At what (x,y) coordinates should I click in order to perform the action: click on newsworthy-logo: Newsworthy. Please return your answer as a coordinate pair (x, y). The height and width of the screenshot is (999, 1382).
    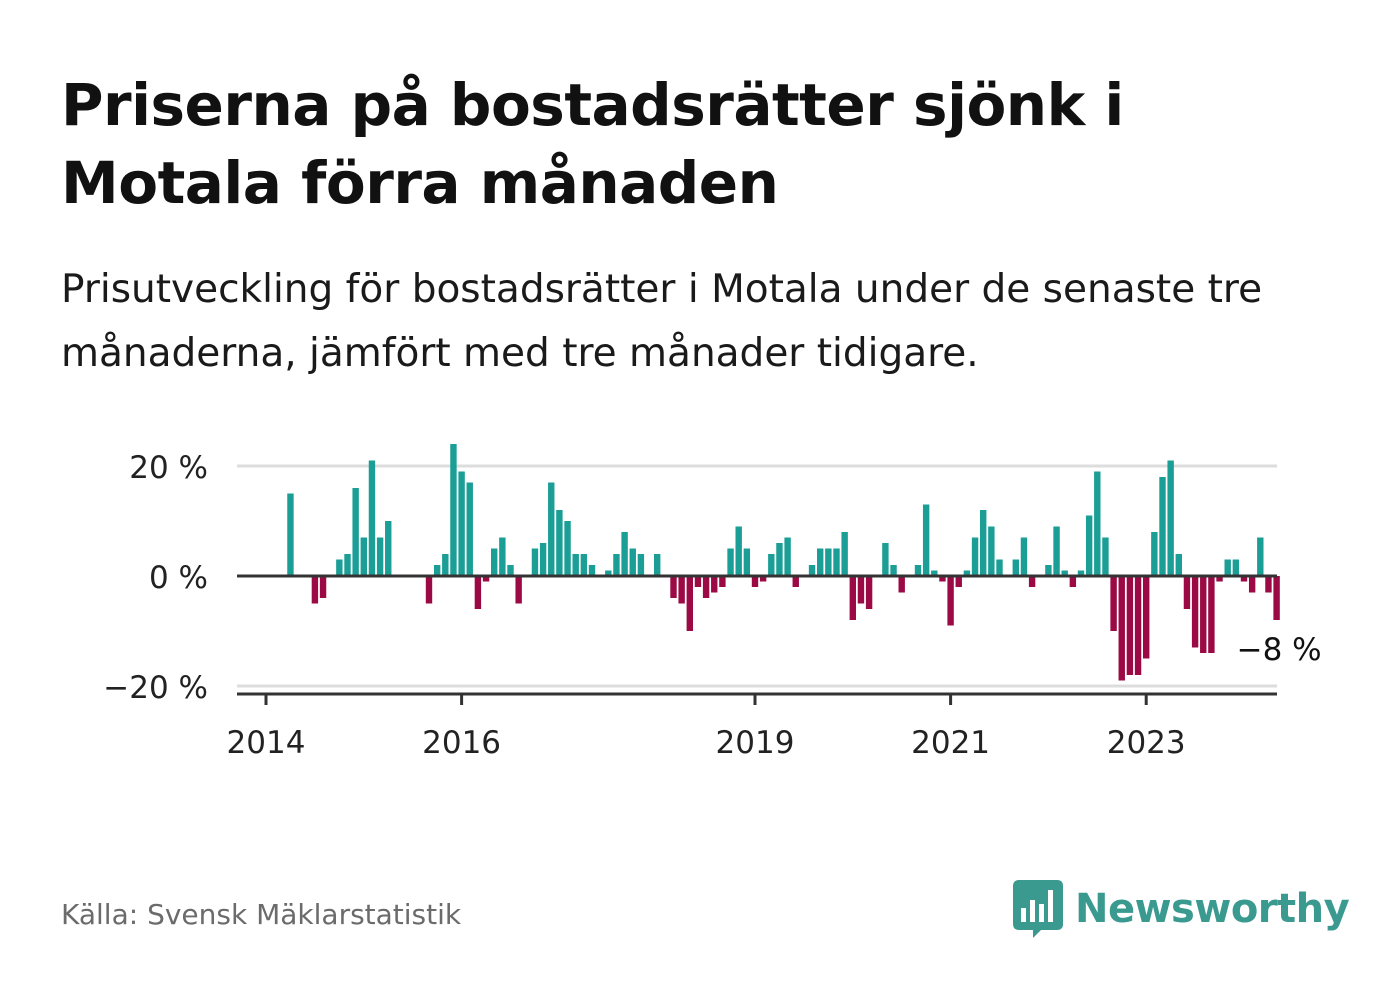
    Looking at the image, I should click on (1180, 909).